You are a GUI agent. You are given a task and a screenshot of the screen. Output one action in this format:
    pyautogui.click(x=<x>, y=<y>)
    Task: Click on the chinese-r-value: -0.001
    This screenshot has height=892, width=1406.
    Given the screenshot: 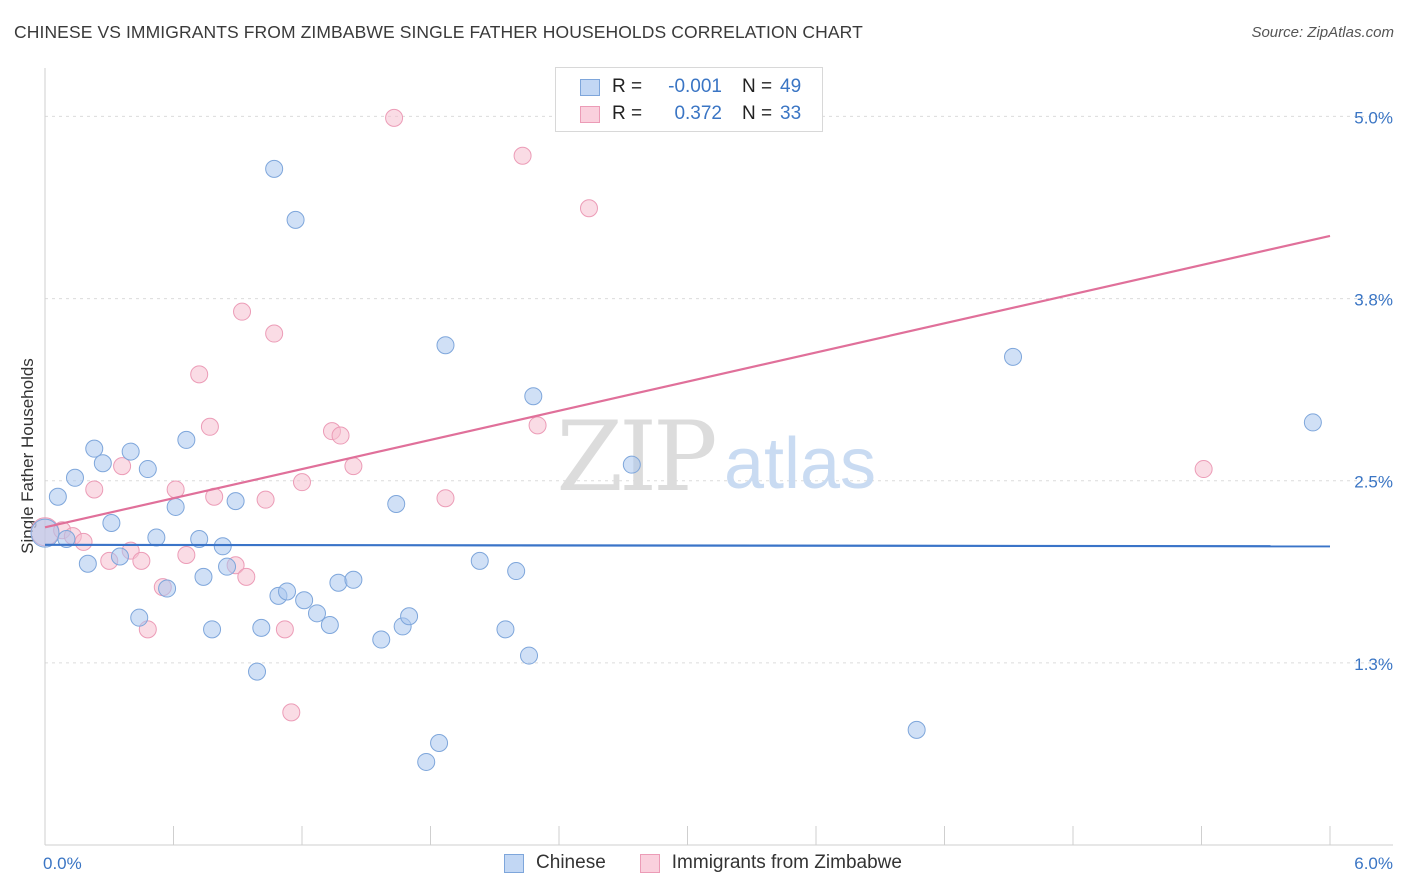 What is the action you would take?
    pyautogui.click(x=695, y=86)
    